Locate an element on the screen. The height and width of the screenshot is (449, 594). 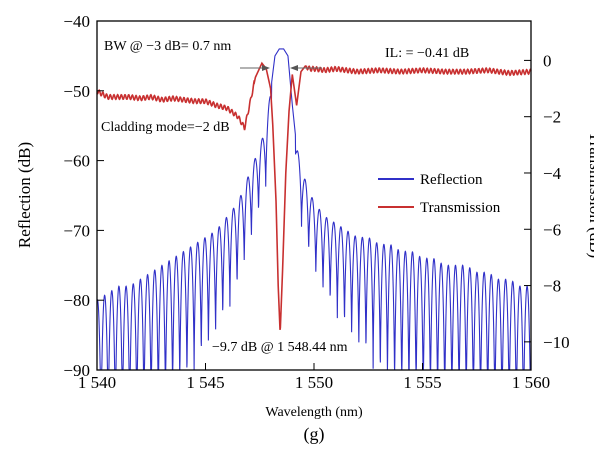
y-right-tick-label: −6 is located at coordinates (552, 229).